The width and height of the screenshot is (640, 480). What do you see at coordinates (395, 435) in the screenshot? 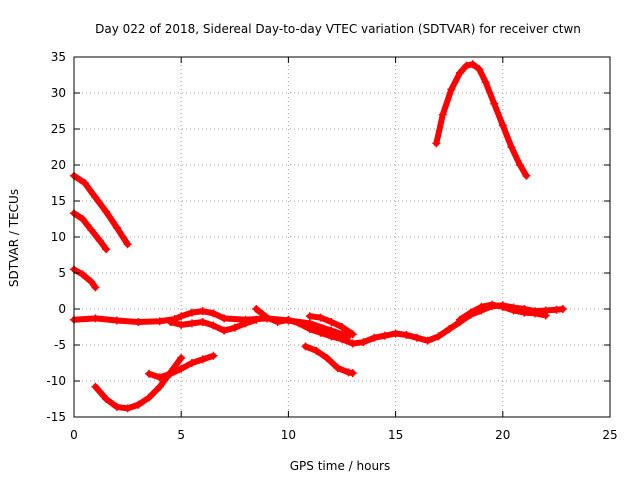
I see `x-tick-label: 15` at bounding box center [395, 435].